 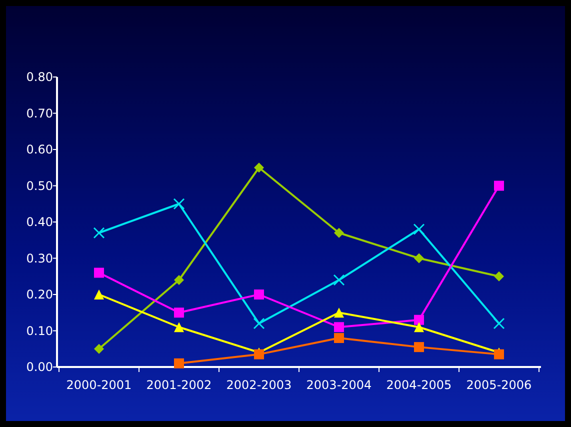 What do you see at coordinates (39, 149) in the screenshot?
I see `y-tick-label: 0.60` at bounding box center [39, 149].